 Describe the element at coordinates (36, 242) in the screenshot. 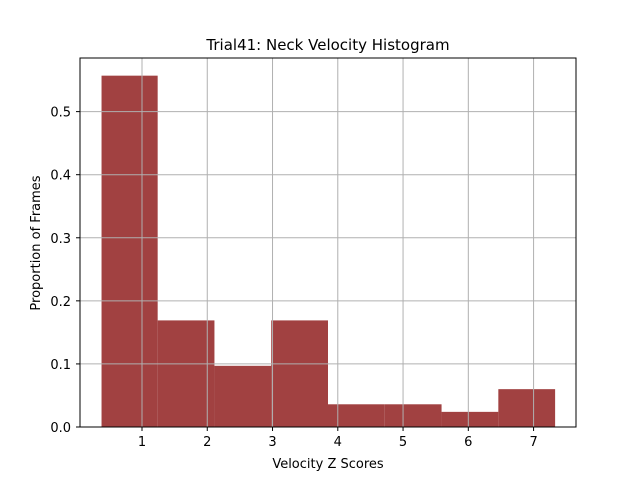

I see `y-axis-title: Proportion of Frames` at that location.